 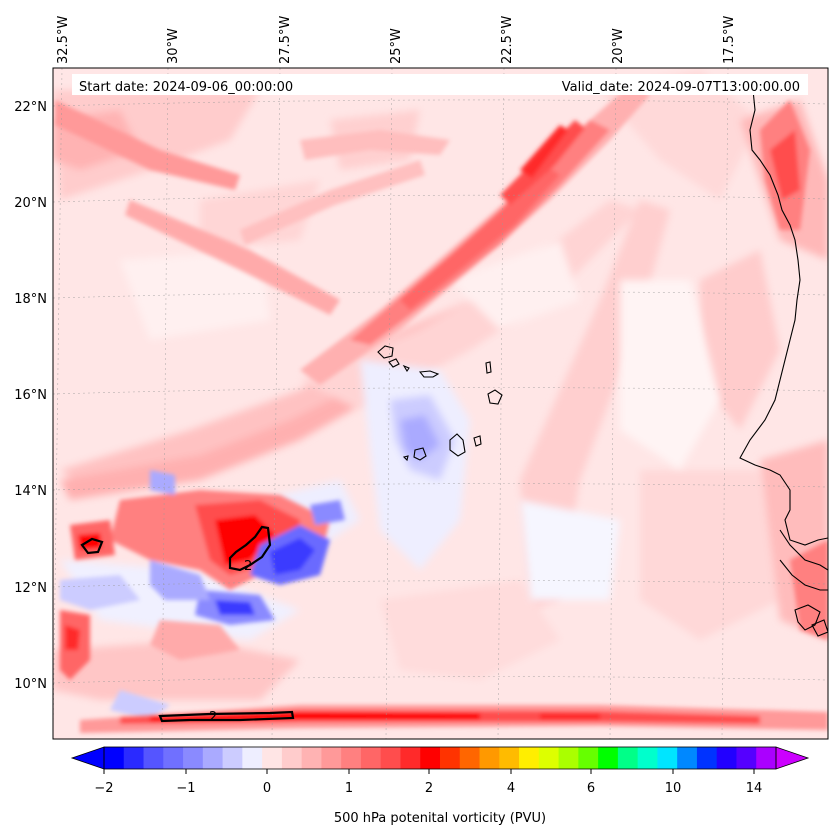 What do you see at coordinates (783, 358) in the screenshot?
I see `coastline` at bounding box center [783, 358].